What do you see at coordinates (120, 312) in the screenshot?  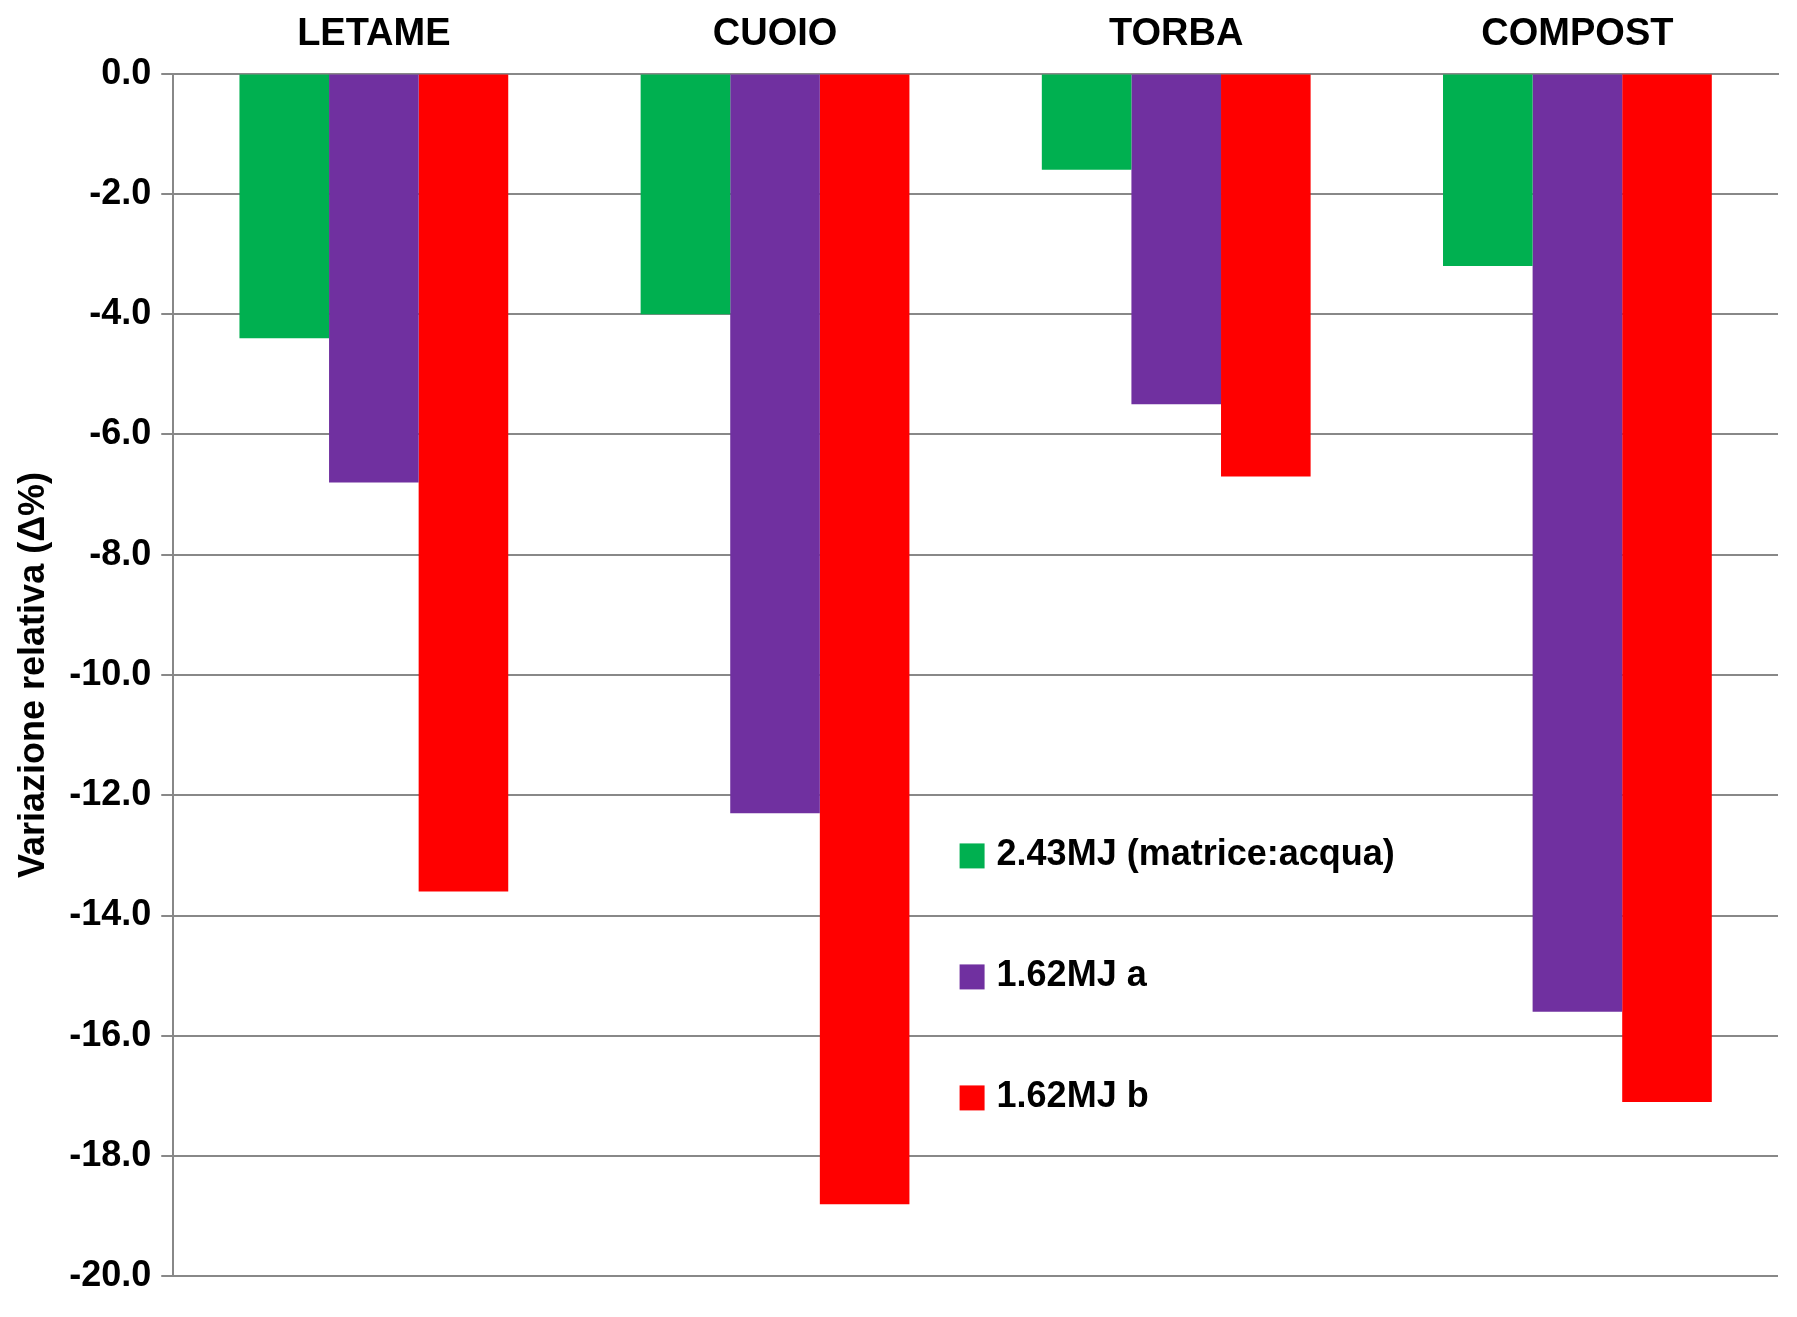 I see `y-tick-label: -4.0` at bounding box center [120, 312].